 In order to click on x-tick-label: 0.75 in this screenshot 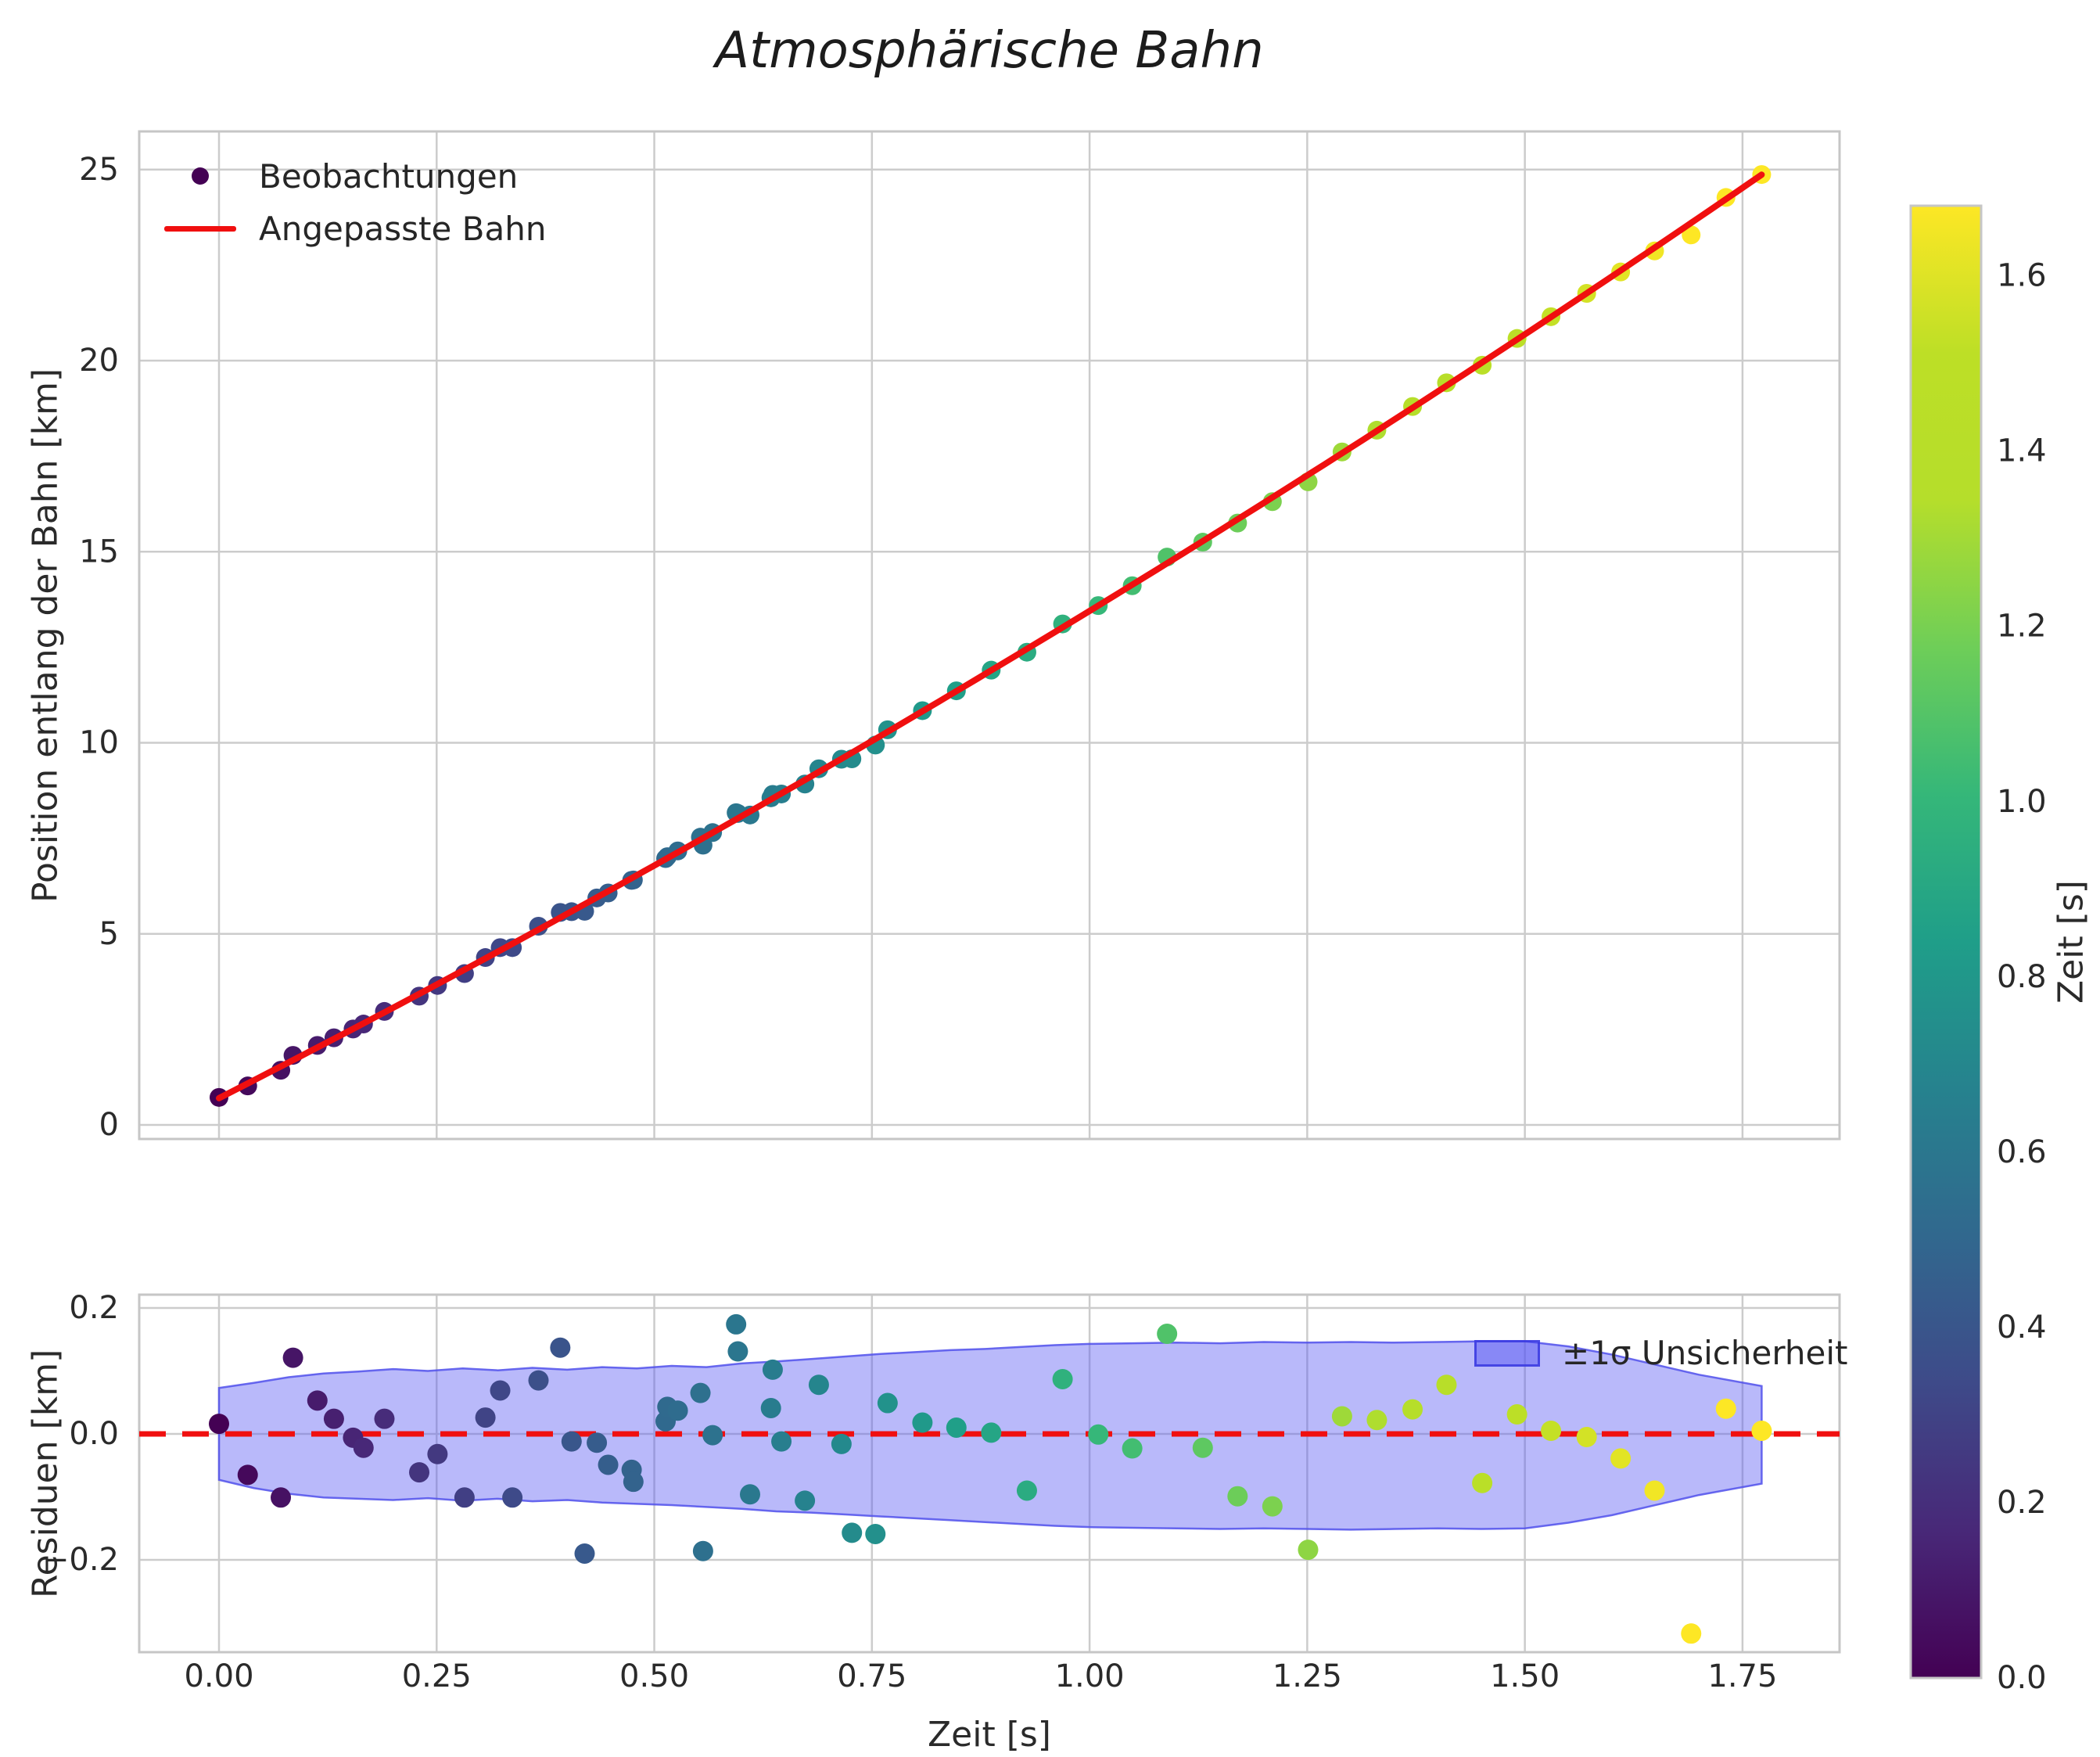, I will do `click(871, 1676)`.